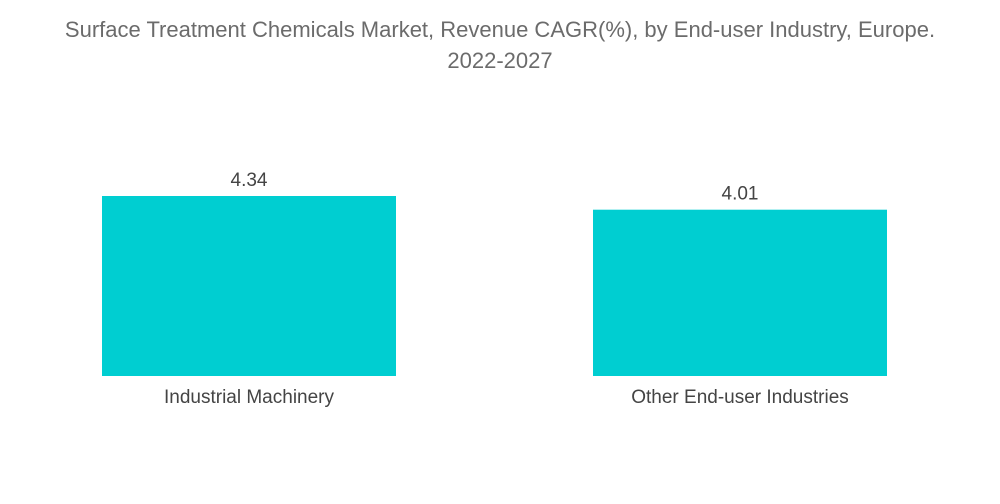 This screenshot has height=504, width=1000. What do you see at coordinates (500, 60) in the screenshot?
I see `chart-title-line-2: 2022-2027` at bounding box center [500, 60].